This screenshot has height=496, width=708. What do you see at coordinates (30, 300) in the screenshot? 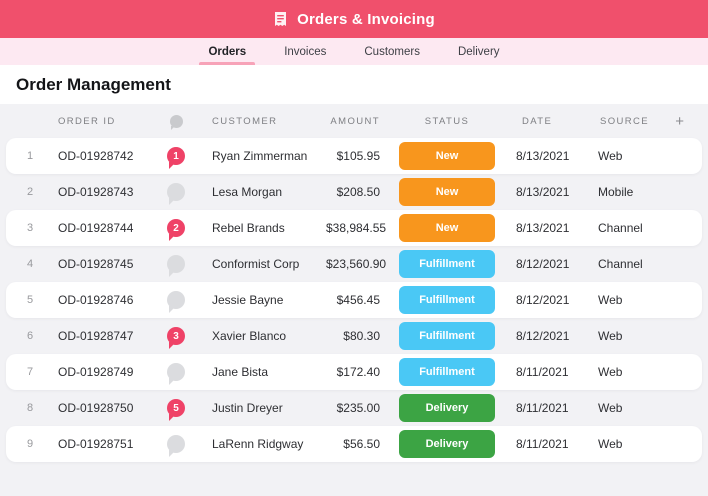
I see `row-number: 5` at bounding box center [30, 300].